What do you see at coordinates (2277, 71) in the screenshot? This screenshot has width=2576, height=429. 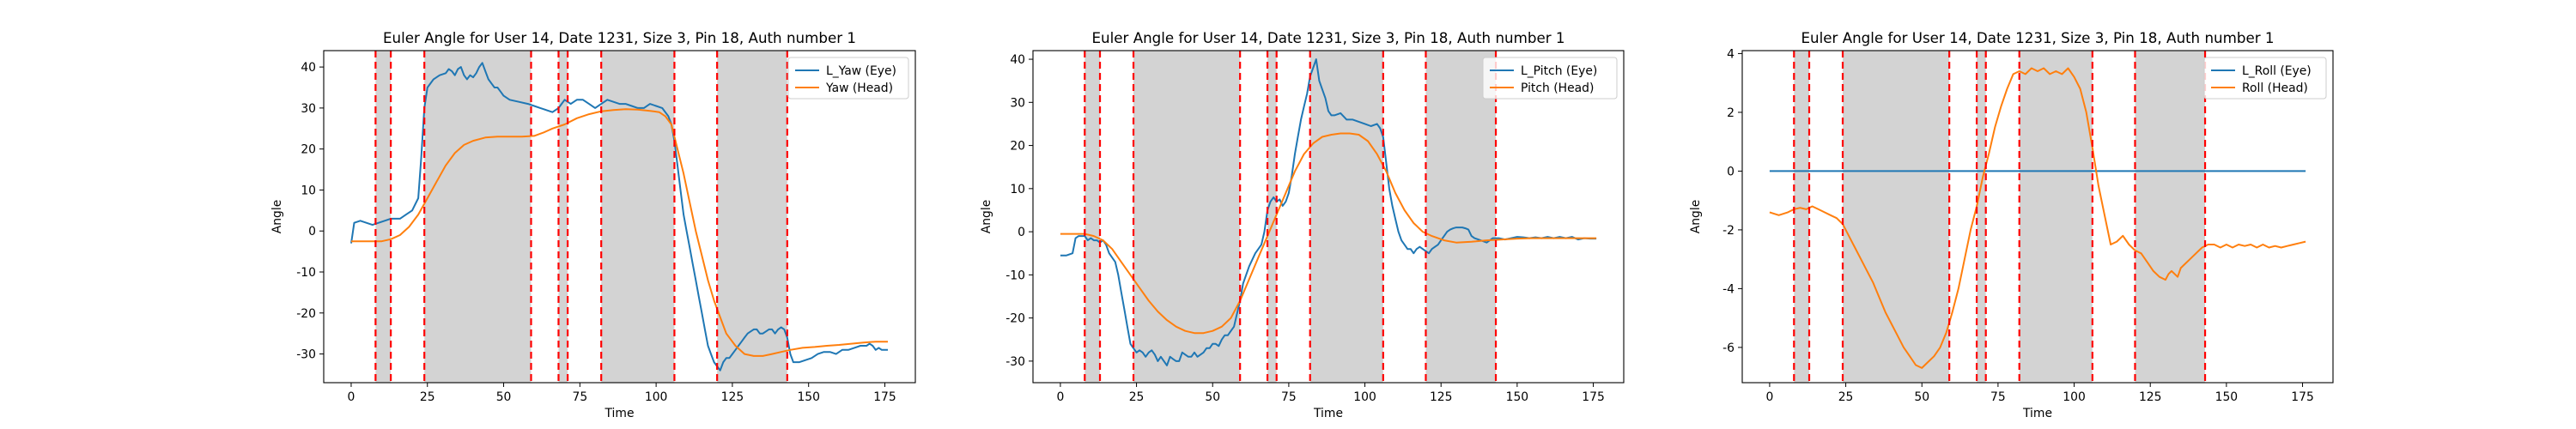 I see `legend-label: L_Roll (Eye)` at bounding box center [2277, 71].